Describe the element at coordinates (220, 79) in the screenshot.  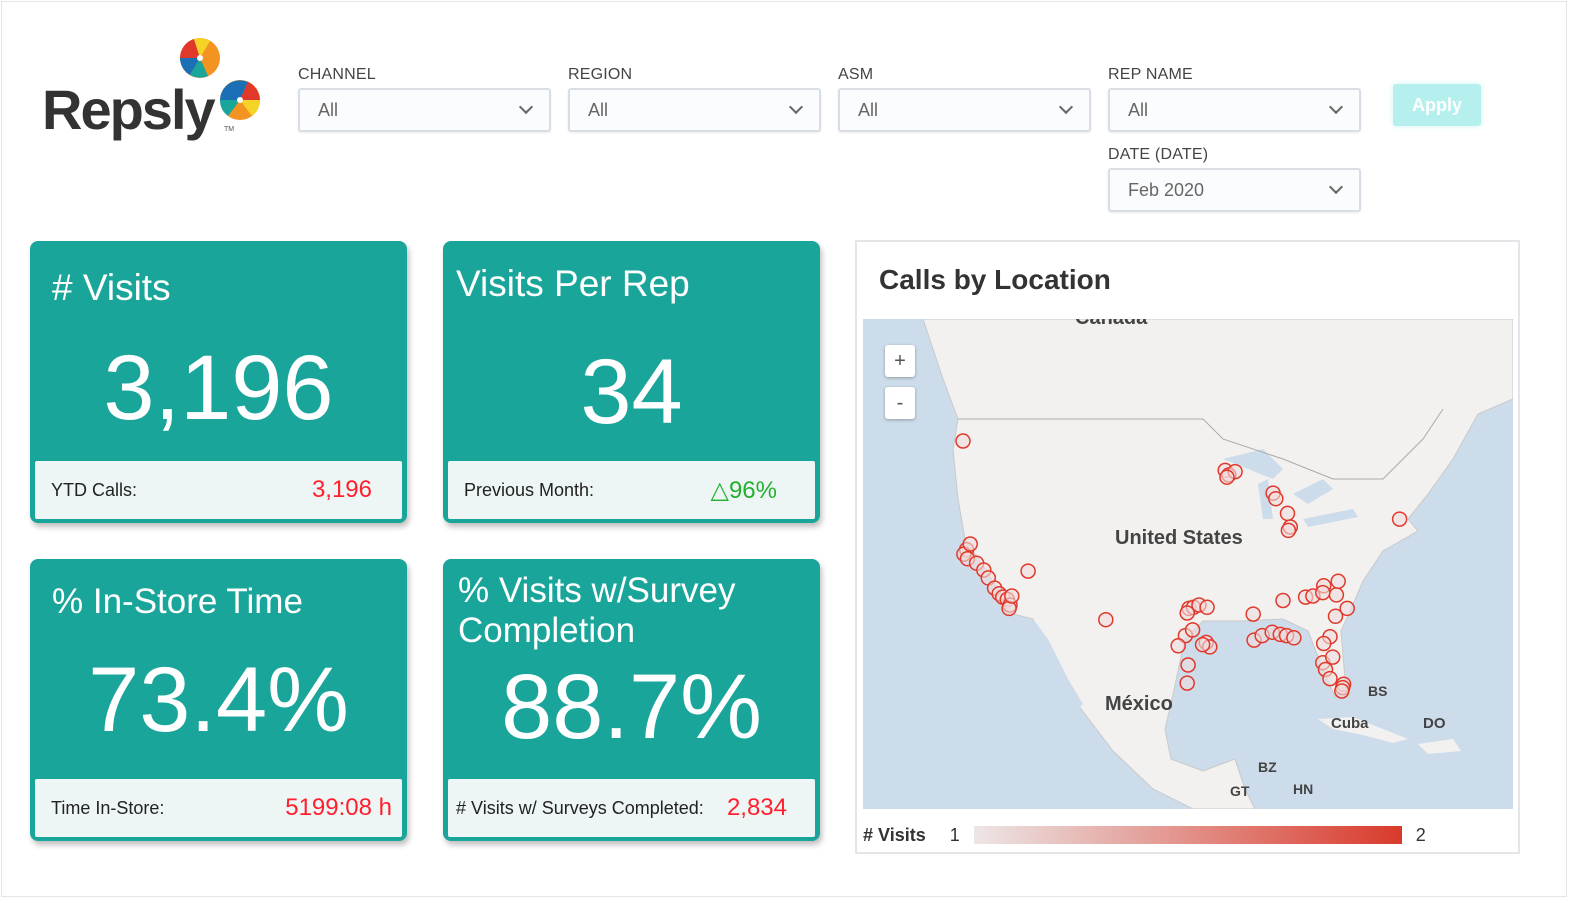
I see `logo-mark-icon` at that location.